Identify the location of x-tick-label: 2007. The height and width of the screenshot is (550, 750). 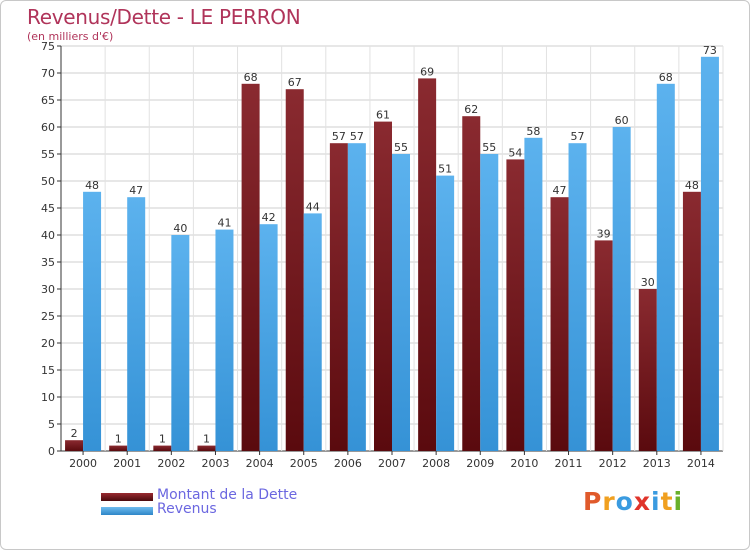
(392, 463).